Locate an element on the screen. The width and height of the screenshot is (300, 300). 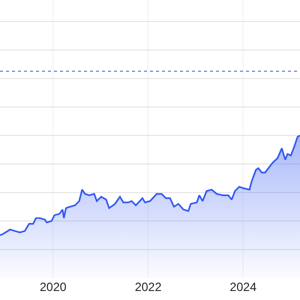
x-tick-label: 2024 is located at coordinates (243, 287).